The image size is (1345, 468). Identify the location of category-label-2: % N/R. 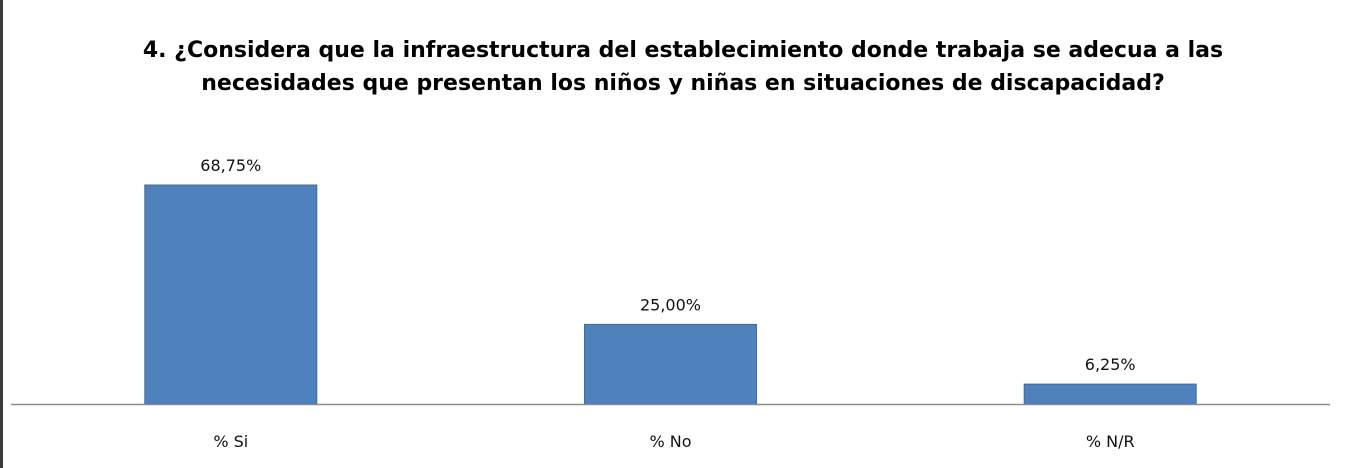
(1110, 441).